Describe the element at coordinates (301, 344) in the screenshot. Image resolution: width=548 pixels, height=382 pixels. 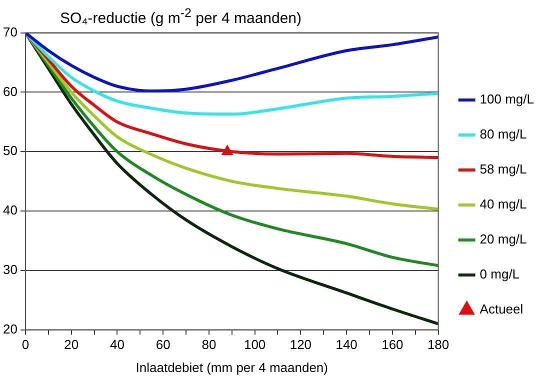
I see `x-tick-label: 120` at that location.